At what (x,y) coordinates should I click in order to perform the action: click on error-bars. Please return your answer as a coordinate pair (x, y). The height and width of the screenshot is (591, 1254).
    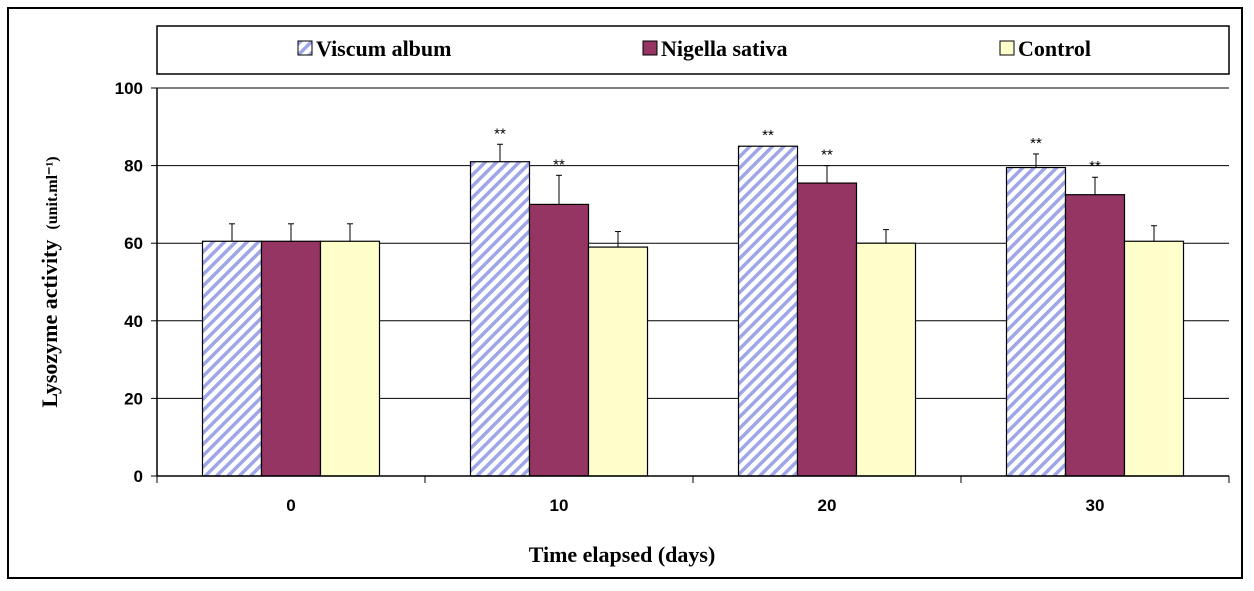
    Looking at the image, I should click on (693, 195).